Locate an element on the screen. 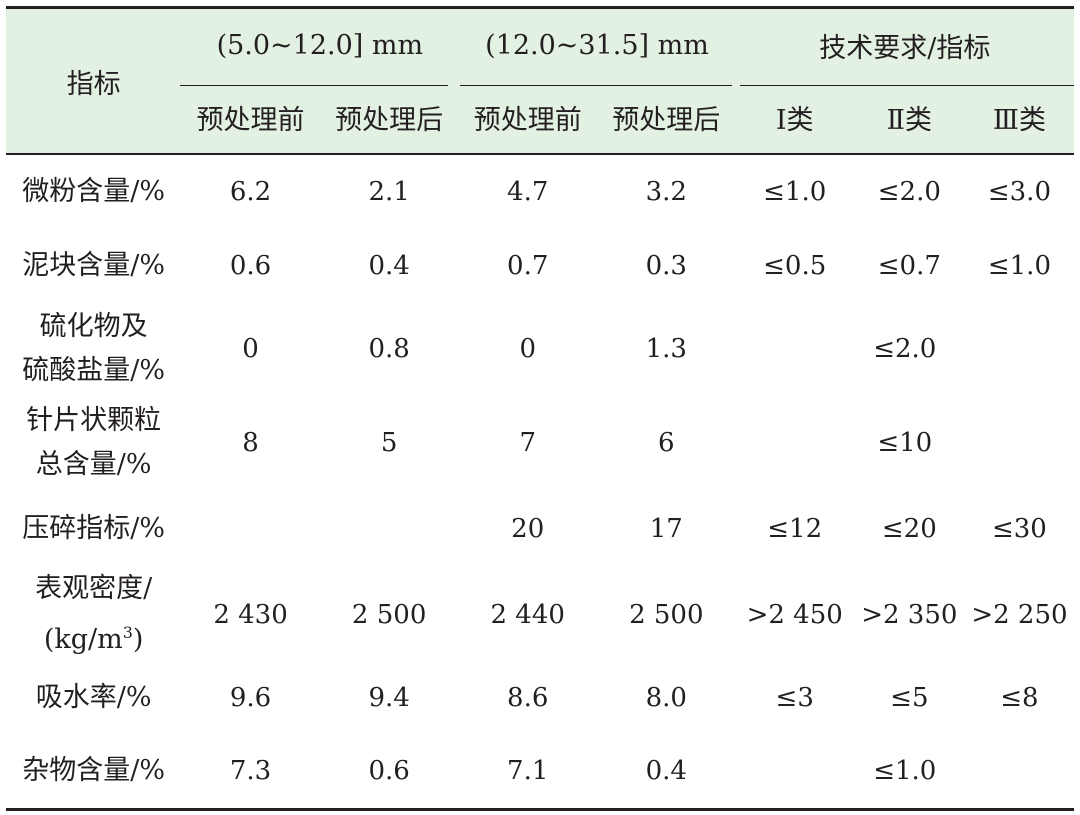 This screenshot has width=1080, height=815. row-label-line: 针片状颗粒 is located at coordinates (94, 420).